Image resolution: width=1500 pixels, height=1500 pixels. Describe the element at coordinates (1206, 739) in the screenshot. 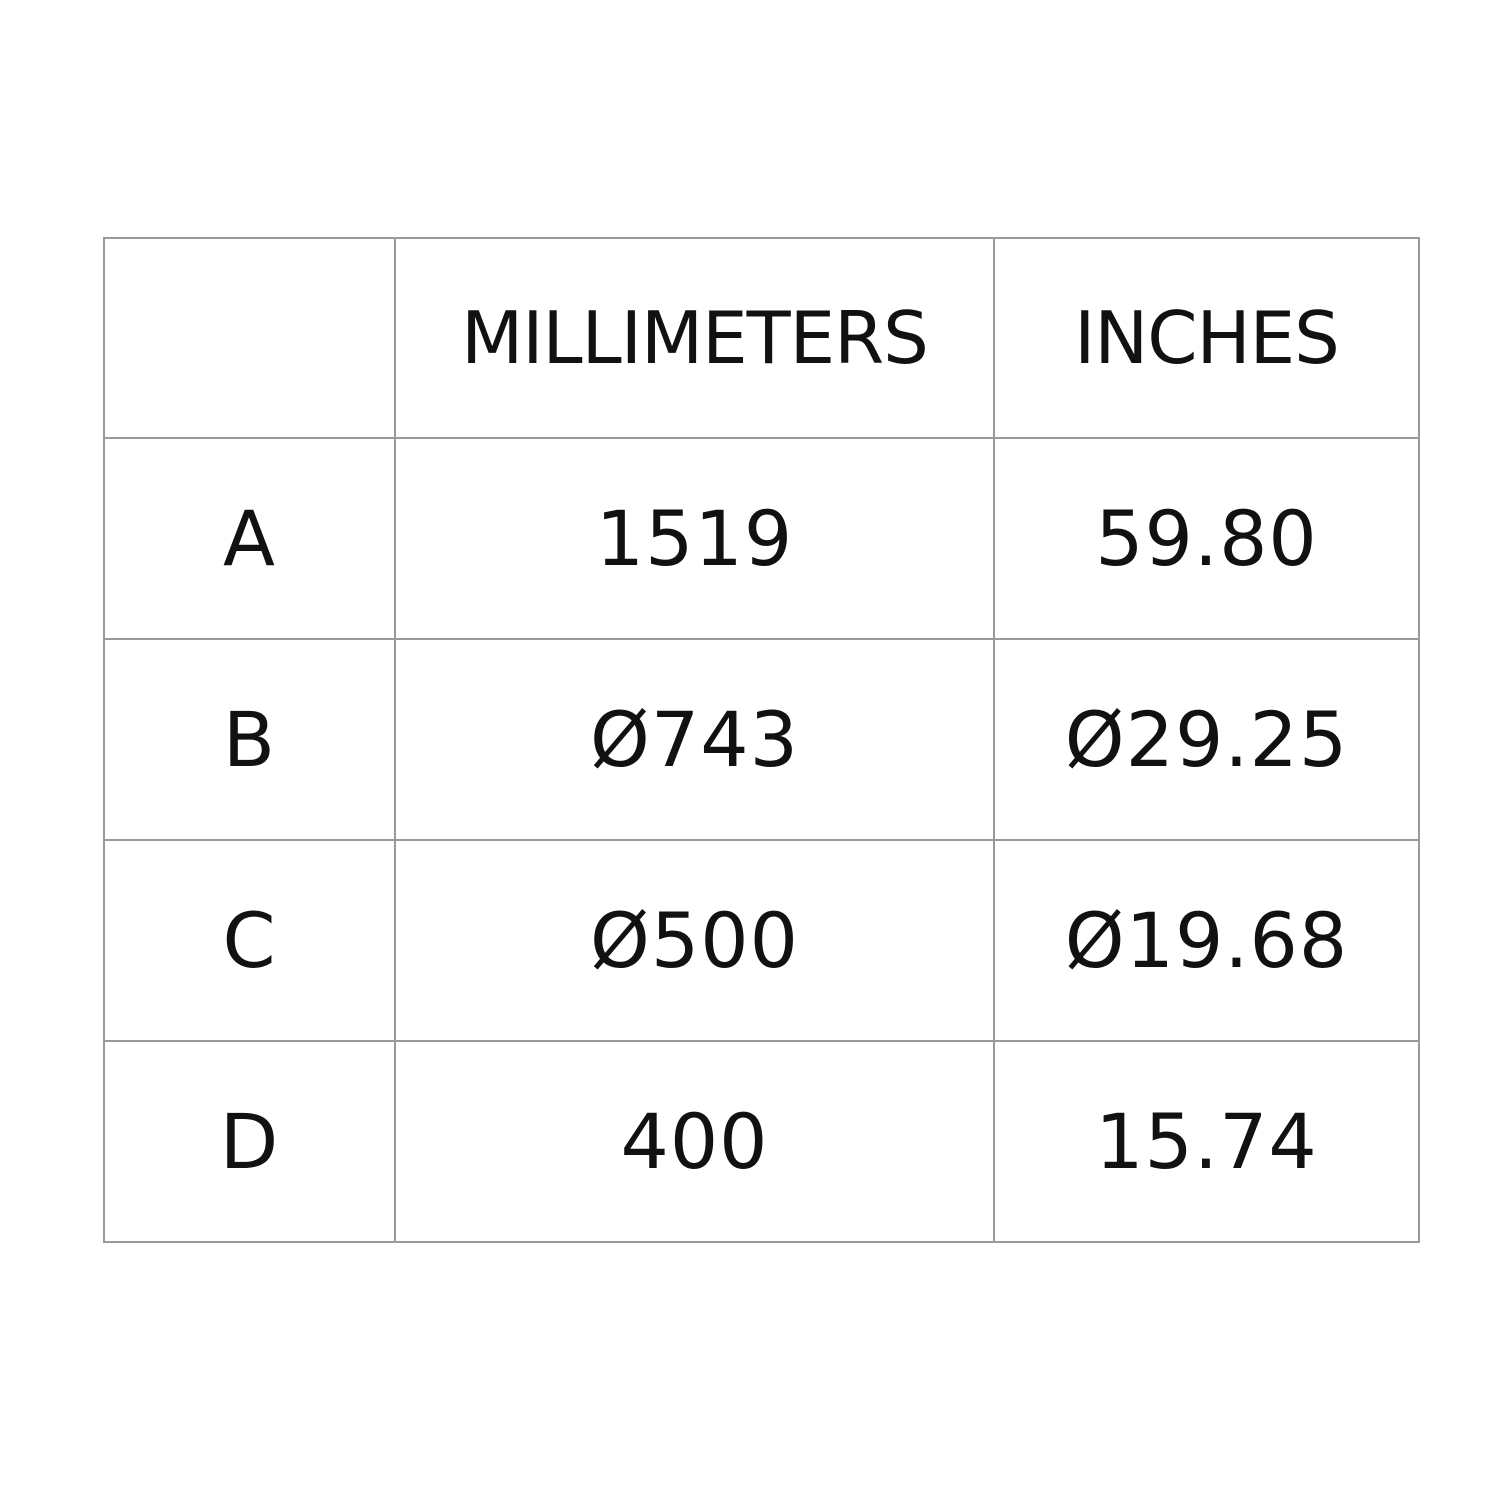

I see `inch-value: Ø29.25` at that location.